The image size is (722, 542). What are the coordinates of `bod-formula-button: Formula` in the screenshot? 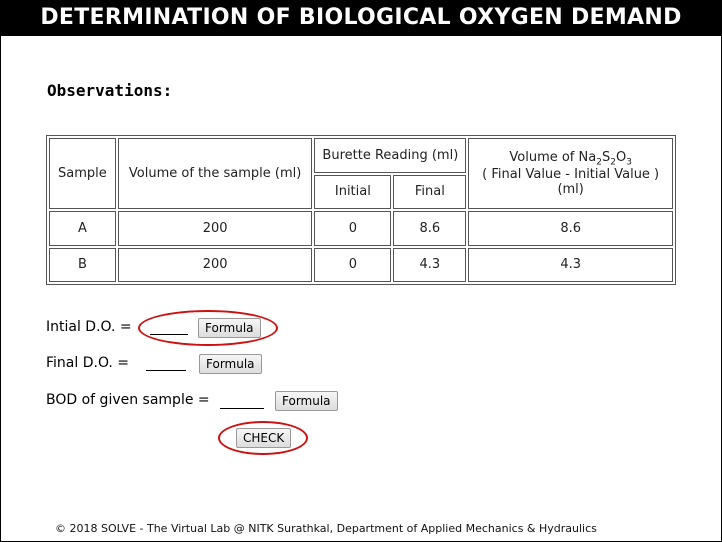 It's located at (306, 401).